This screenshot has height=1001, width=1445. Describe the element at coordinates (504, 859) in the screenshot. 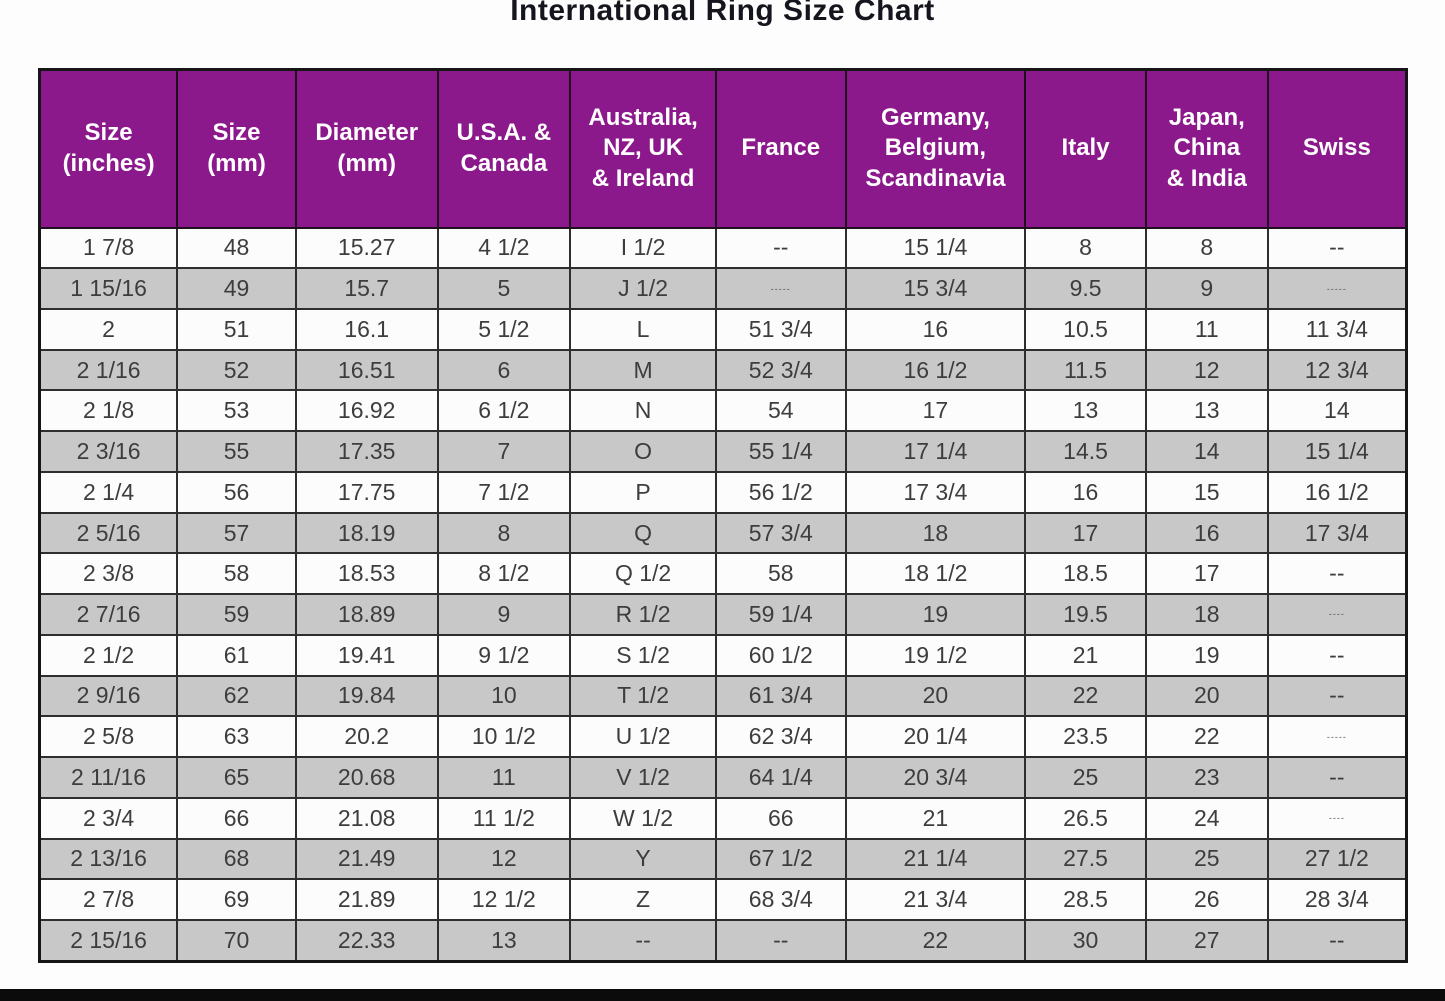

I see `cell-r16-c4: 12` at that location.